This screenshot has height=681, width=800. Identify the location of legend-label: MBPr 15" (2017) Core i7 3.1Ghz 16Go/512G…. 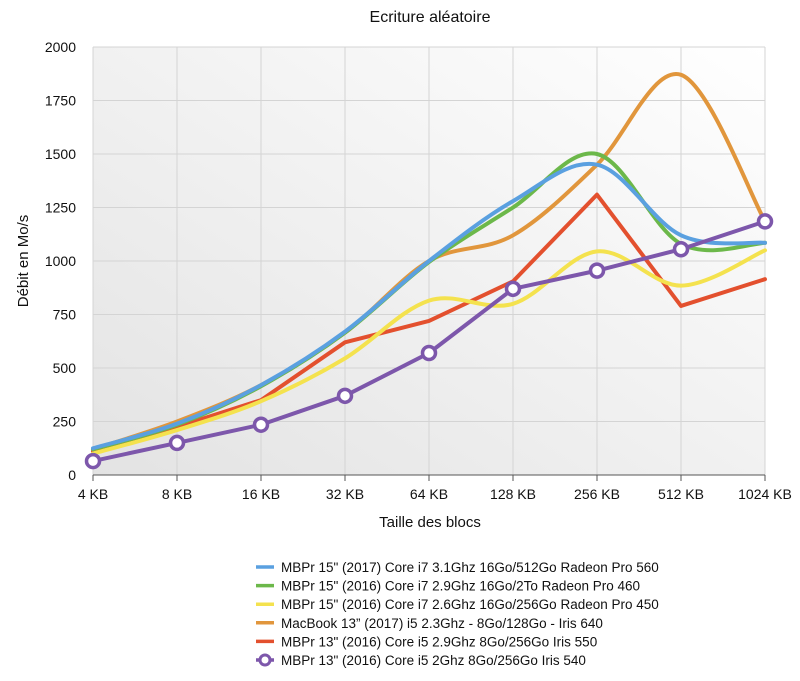
(470, 567).